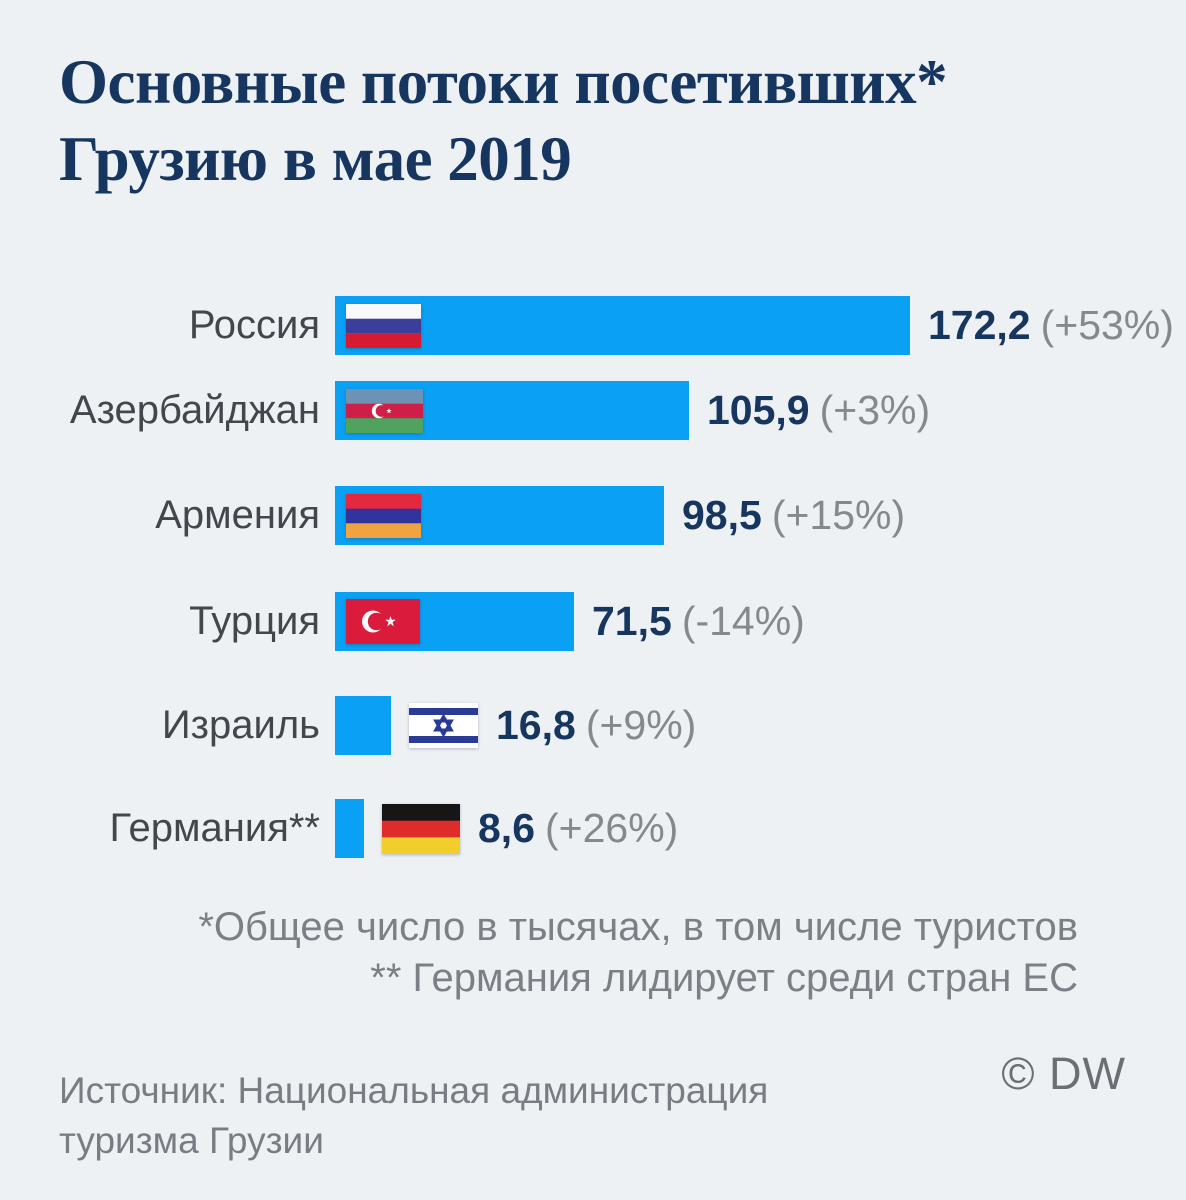  I want to click on source-line1: Источник: Национальная администрация, so click(414, 1090).